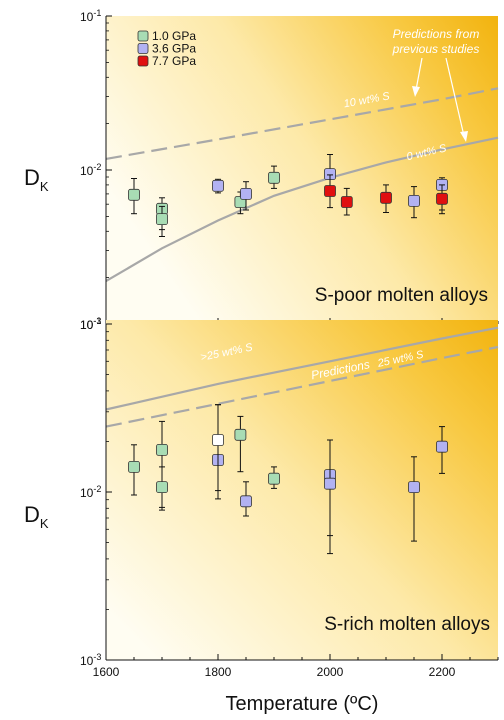 Image resolution: width=504 pixels, height=720 pixels. Describe the element at coordinates (407, 624) in the screenshot. I see `panel-title: S-rich molten alloys` at that location.